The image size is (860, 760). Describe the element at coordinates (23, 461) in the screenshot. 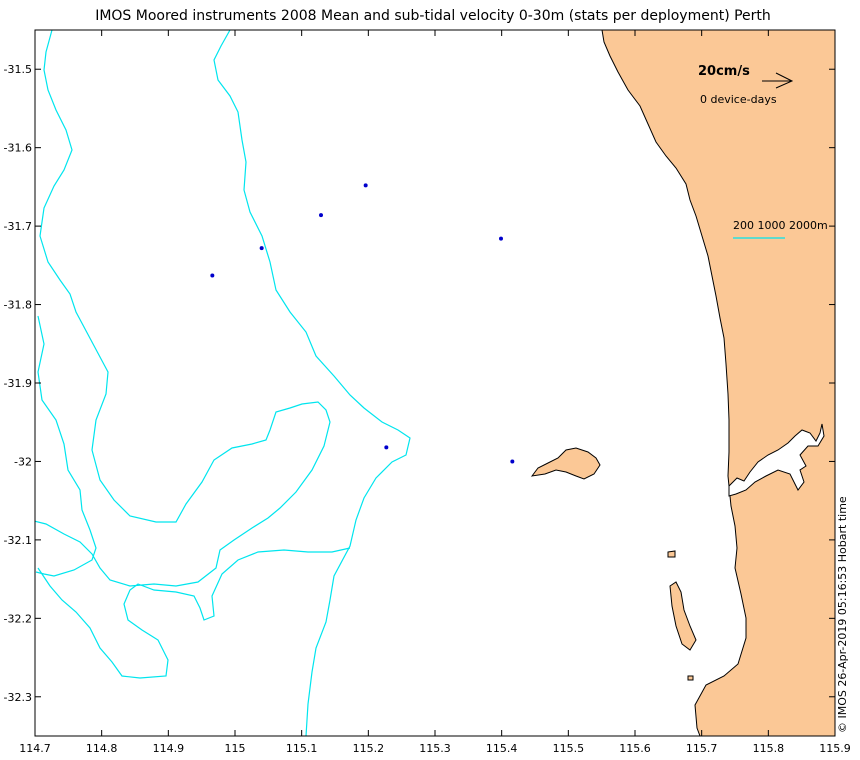

I see `y-tick-label: -32` at that location.